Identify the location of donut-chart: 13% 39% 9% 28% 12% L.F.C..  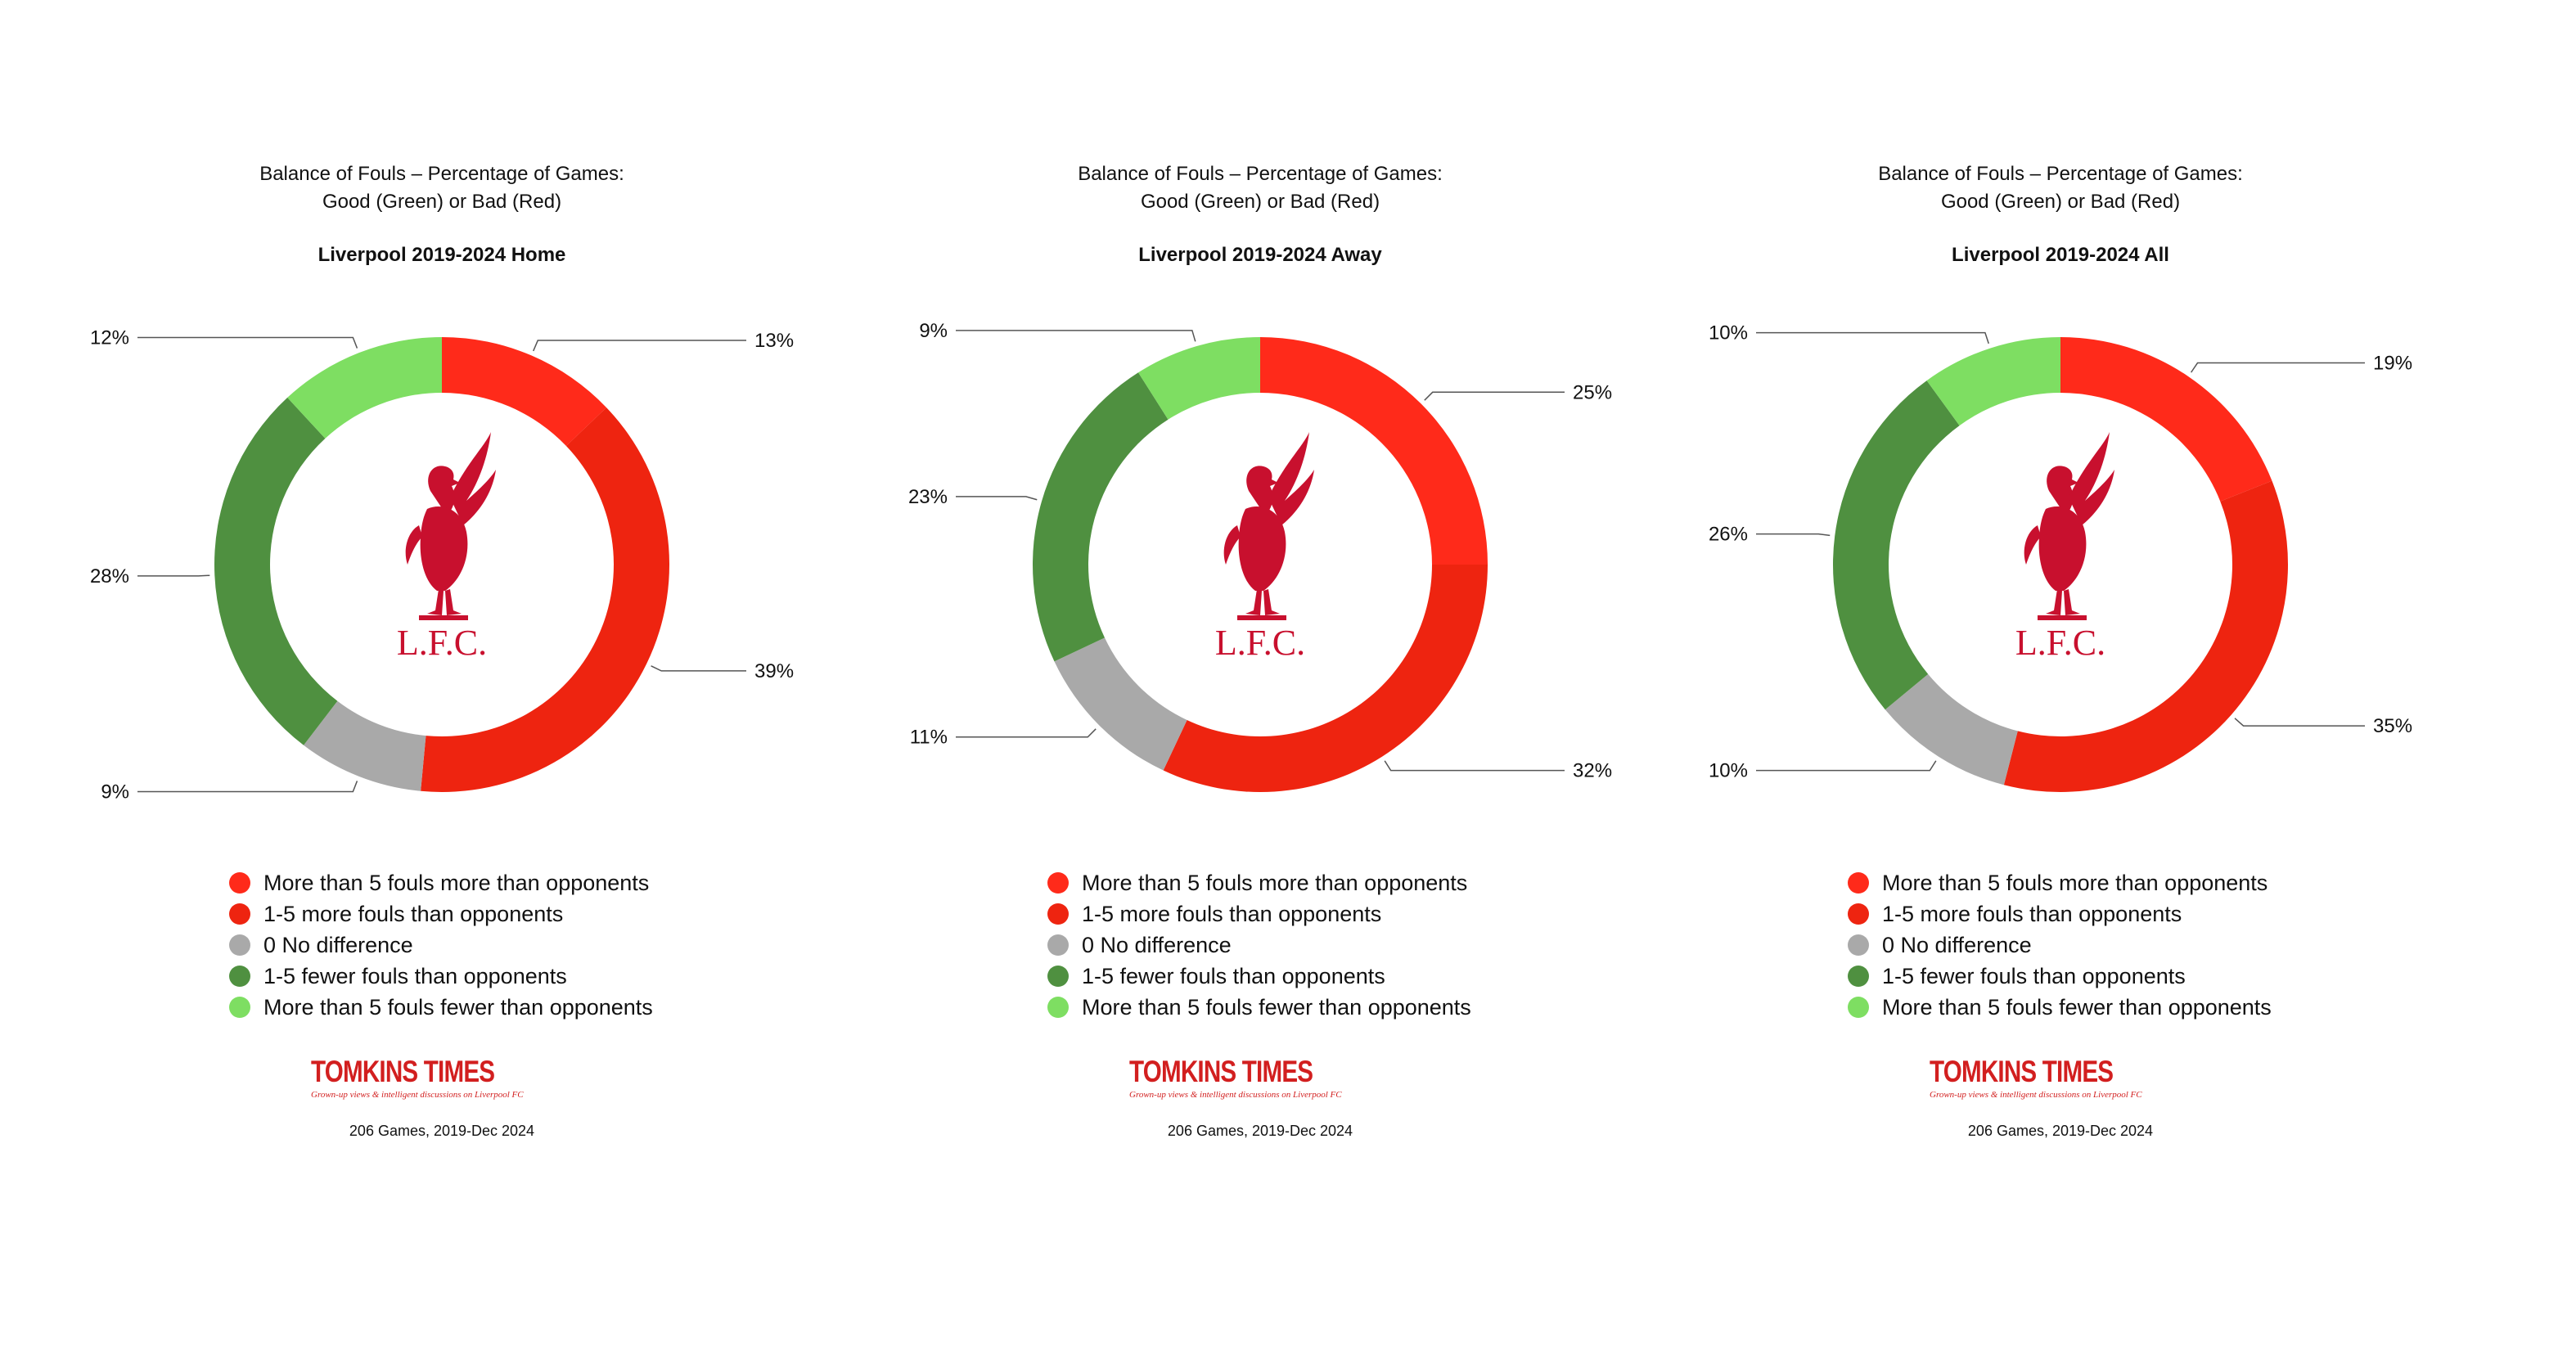
(442, 565).